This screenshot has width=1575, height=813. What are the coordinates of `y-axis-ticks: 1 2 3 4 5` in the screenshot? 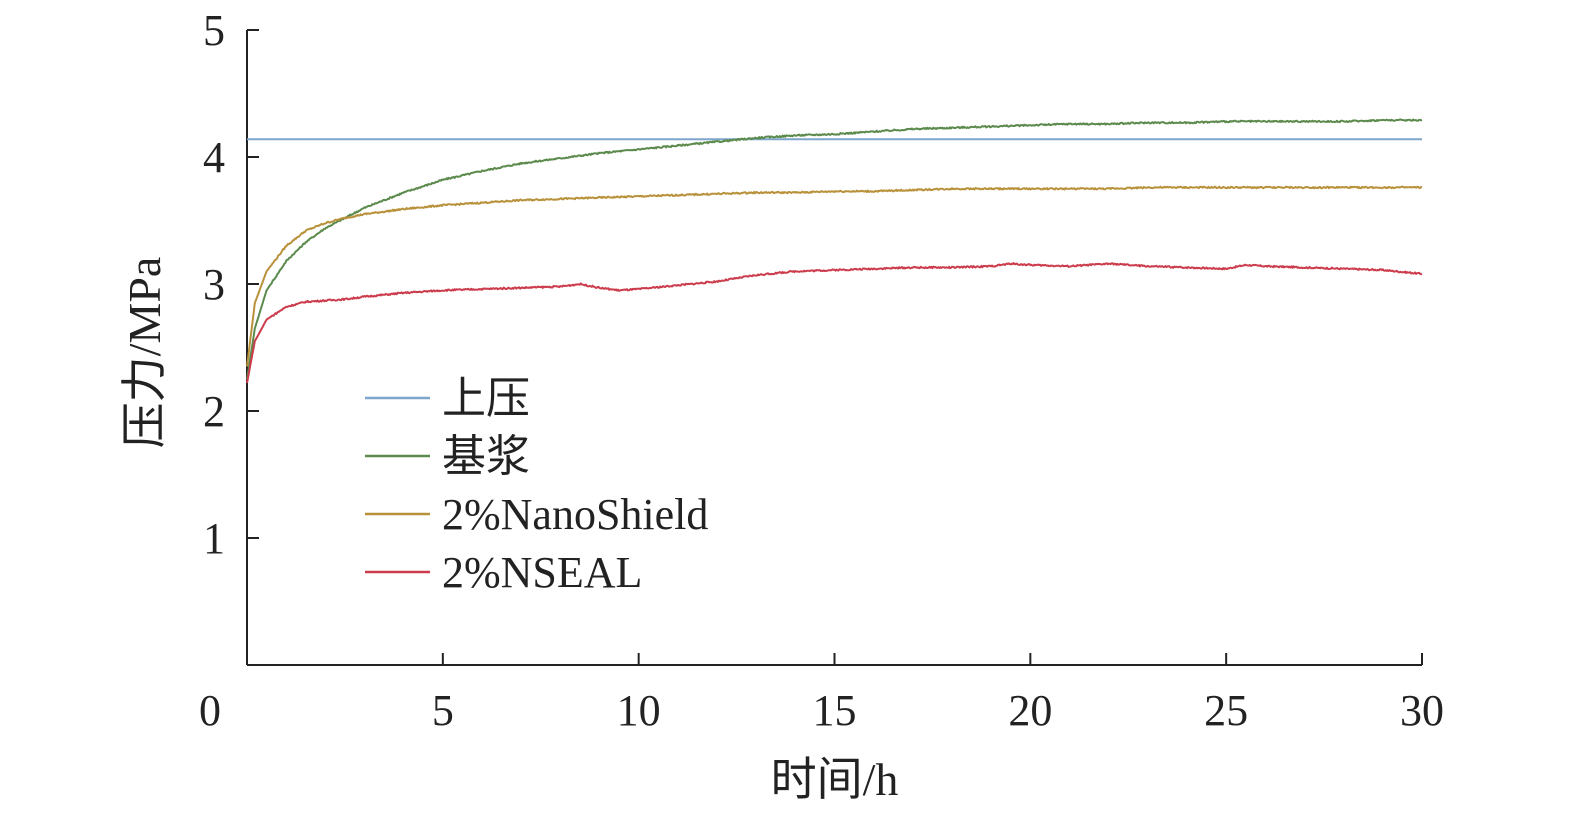 It's located at (231, 284).